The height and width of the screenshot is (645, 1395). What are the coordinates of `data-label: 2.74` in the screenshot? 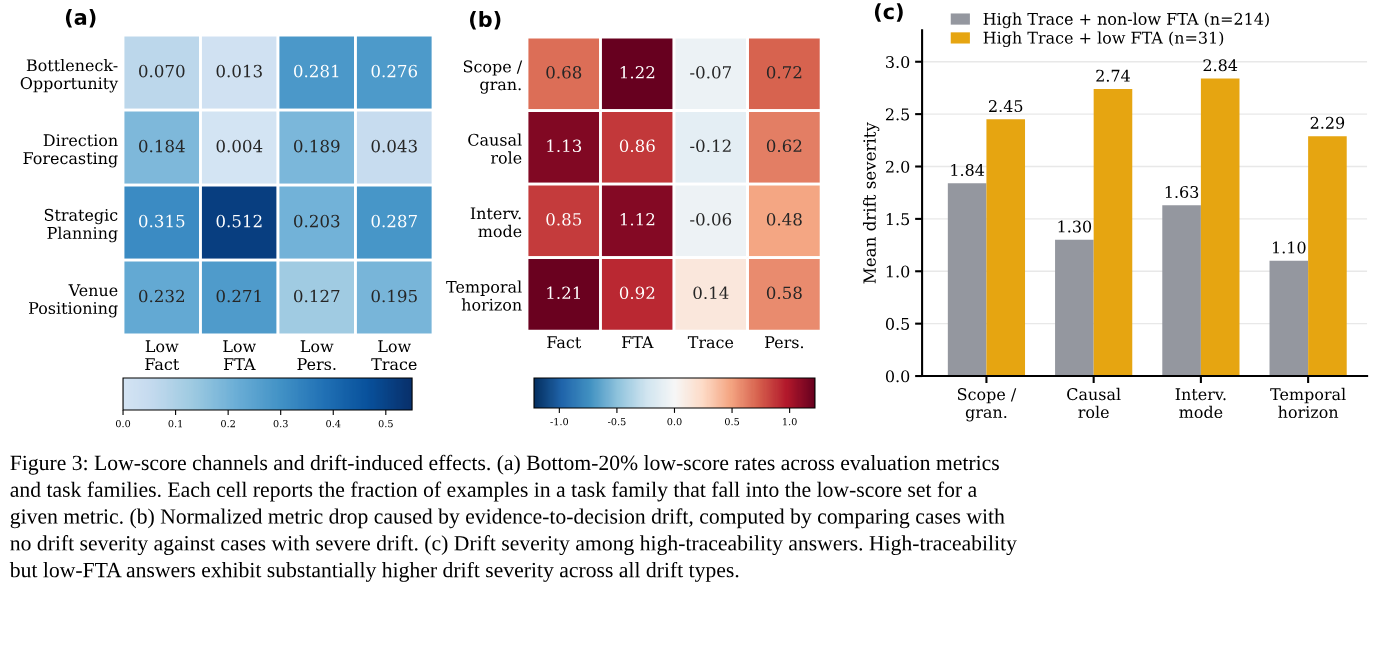 It's located at (1113, 75).